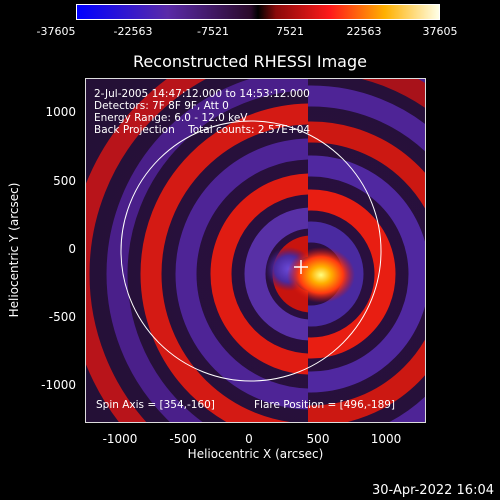 The image size is (500, 500). What do you see at coordinates (386, 439) in the screenshot?
I see `x-tick-label: 1000` at bounding box center [386, 439].